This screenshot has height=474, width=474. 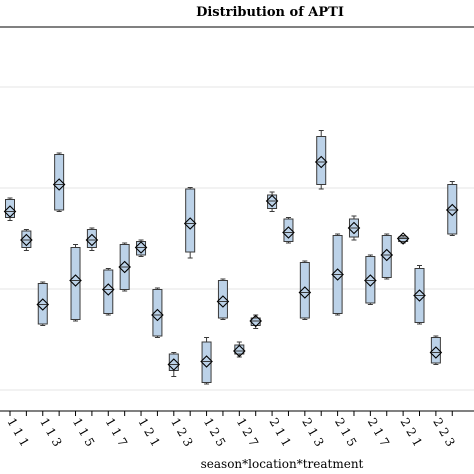 What do you see at coordinates (411, 432) in the screenshot?
I see `tick-label: 2 2 1` at bounding box center [411, 432].